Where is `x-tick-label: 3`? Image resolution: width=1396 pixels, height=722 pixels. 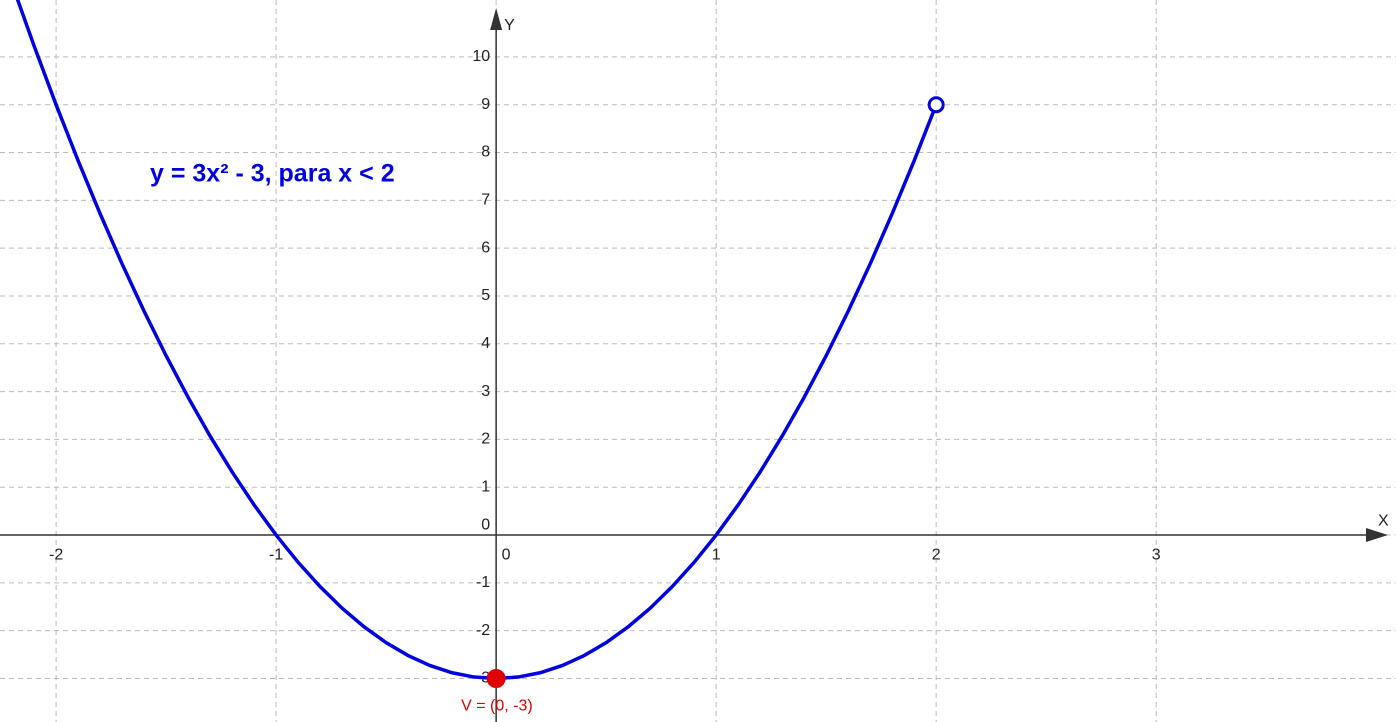 x-tick-label: 3 is located at coordinates (1156, 554).